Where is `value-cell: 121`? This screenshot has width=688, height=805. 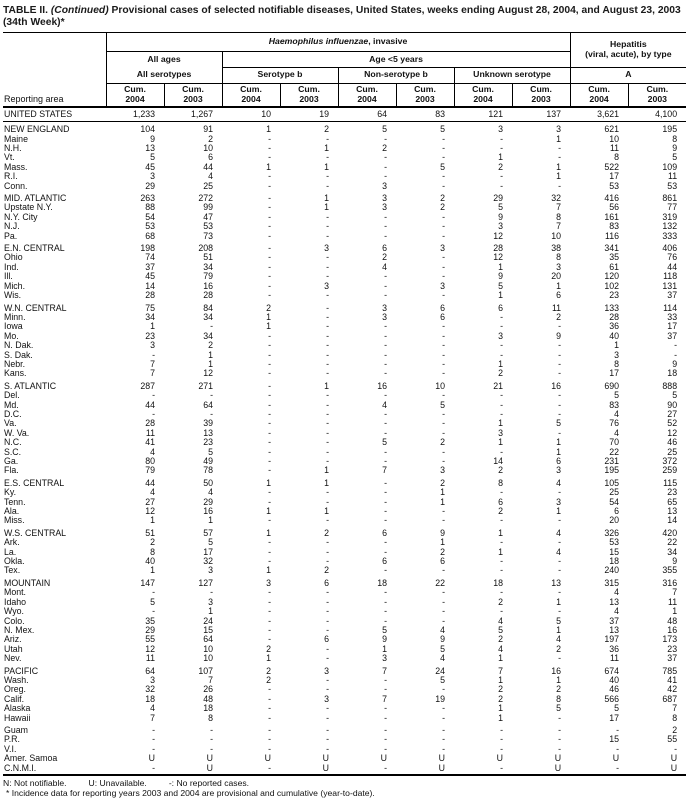
value-cell: 121 is located at coordinates (483, 114).